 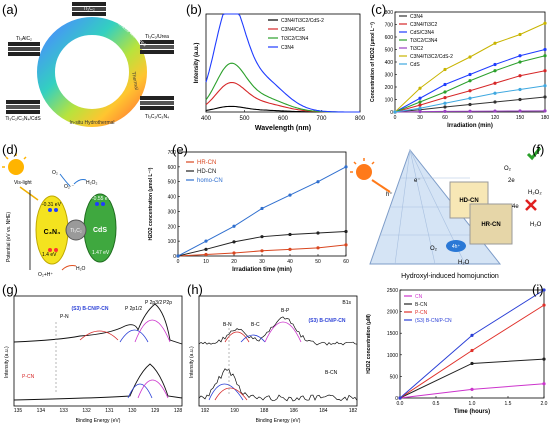 I want to click on ring-label-c3n4: Ti₃C₂/C₃N₄, so click(x=157, y=117).